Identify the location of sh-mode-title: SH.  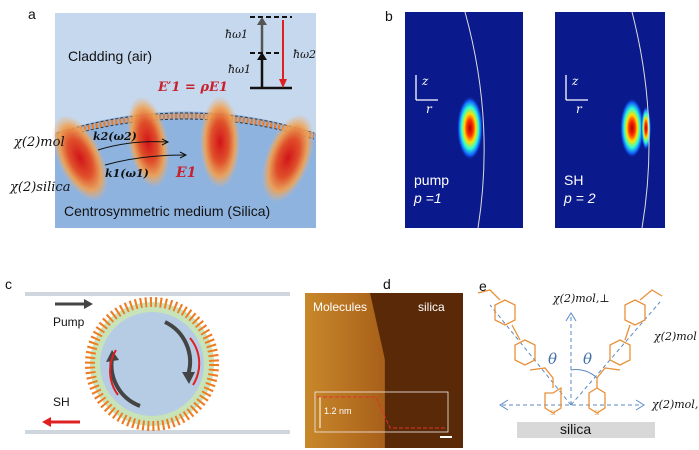
(574, 180).